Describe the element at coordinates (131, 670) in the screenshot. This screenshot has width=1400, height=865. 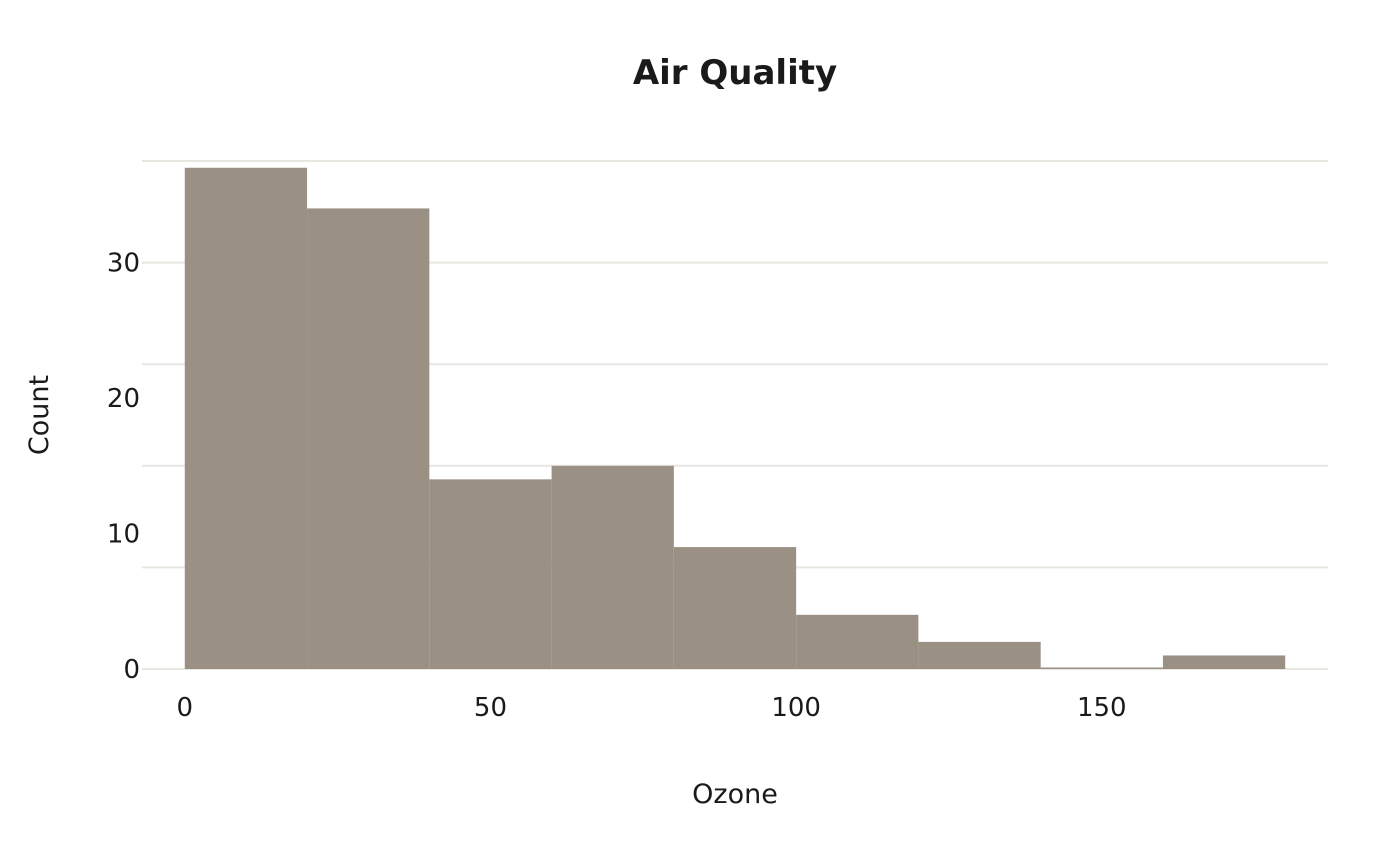
I see `y-tick-label: 0` at that location.